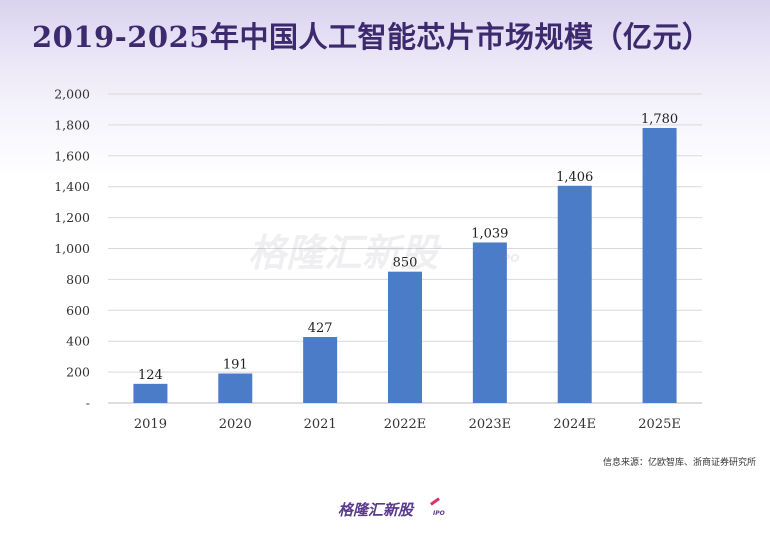 This screenshot has width=770, height=537. Describe the element at coordinates (72, 94) in the screenshot. I see `y-tick-label: 2,000` at that location.